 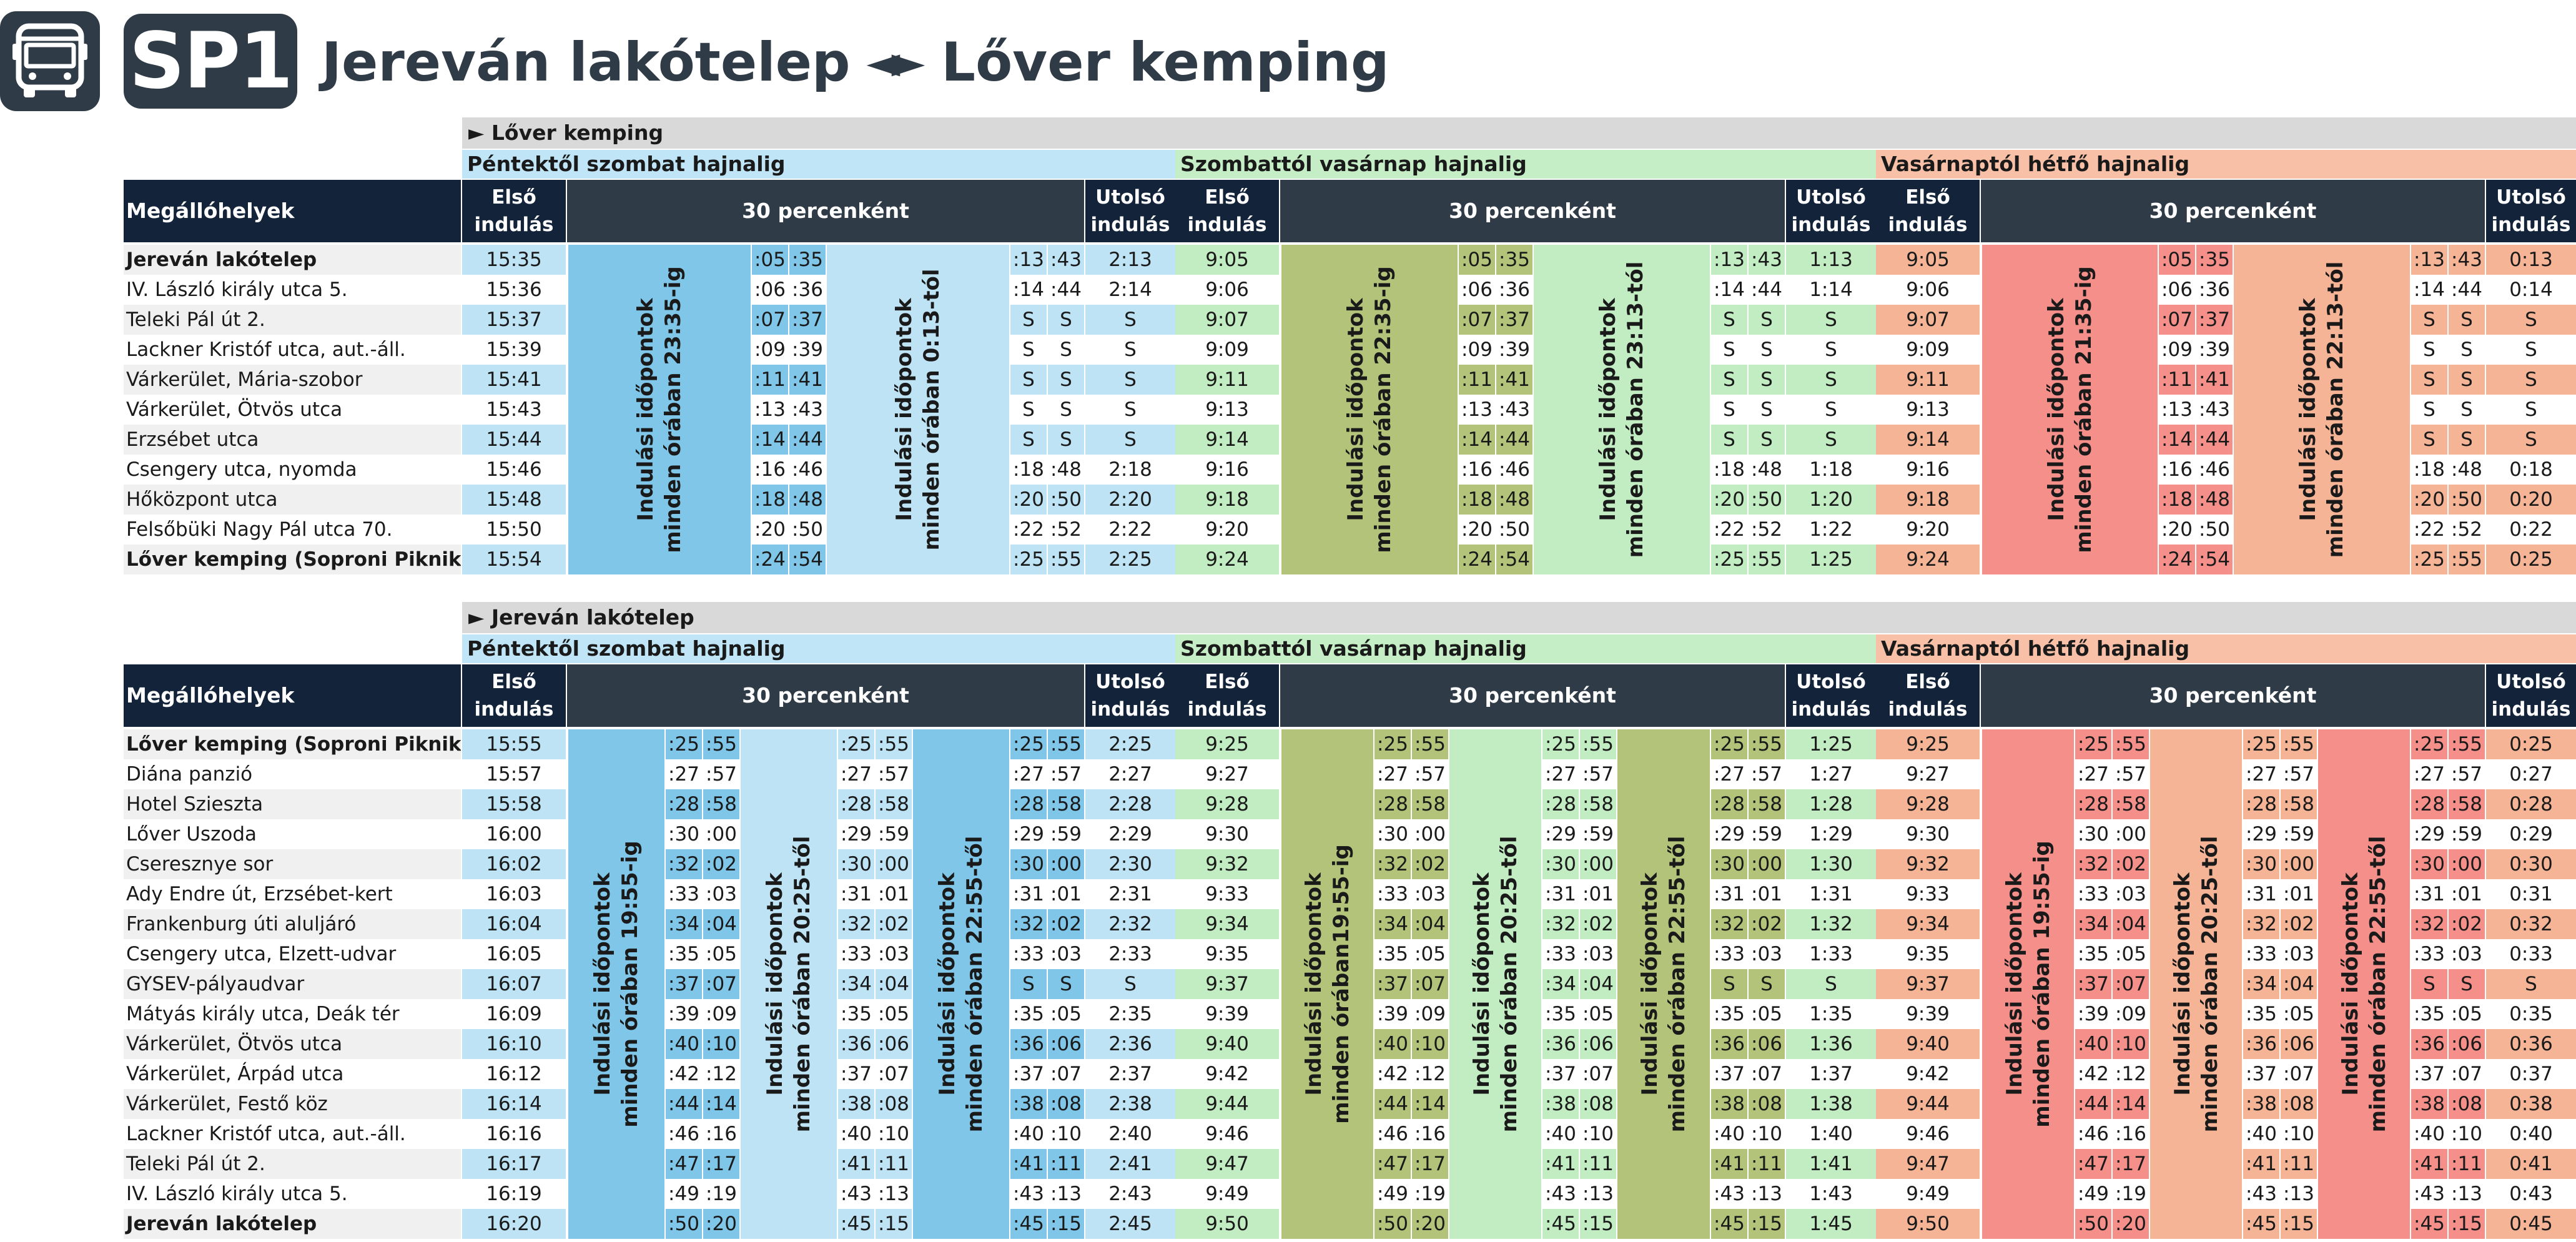 What do you see at coordinates (2531, 864) in the screenshot?
I see `last-departure-time: 0:30` at bounding box center [2531, 864].